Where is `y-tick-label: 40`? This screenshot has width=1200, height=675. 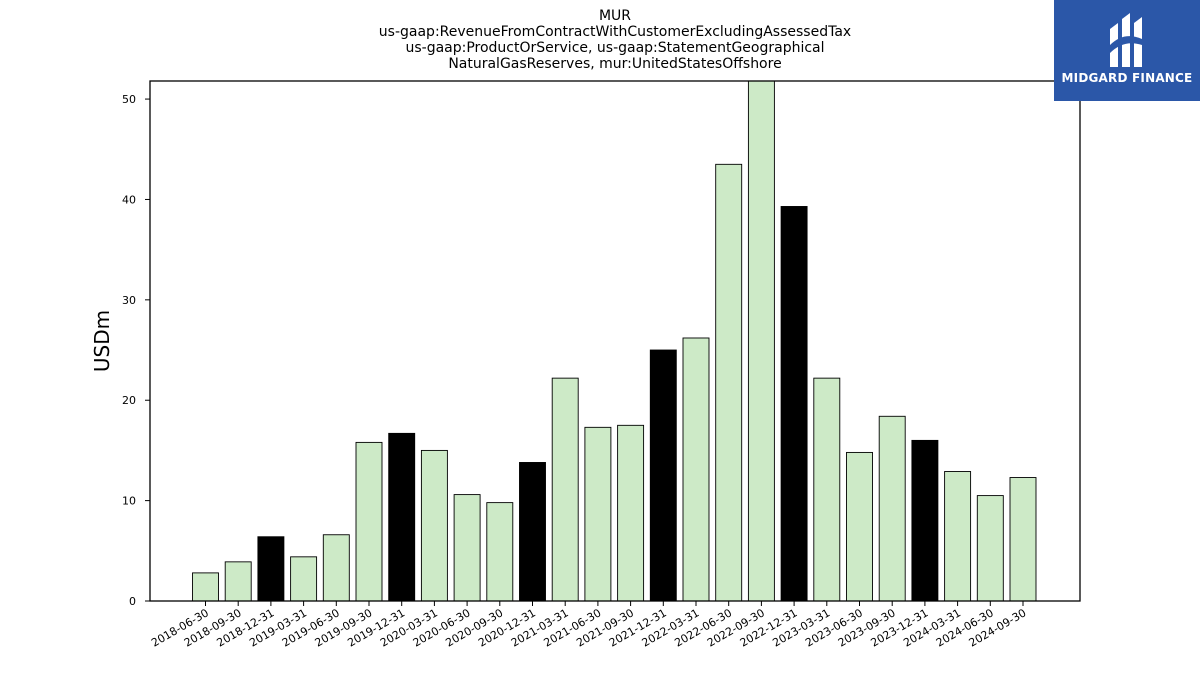 y-tick-label: 40 is located at coordinates (129, 199).